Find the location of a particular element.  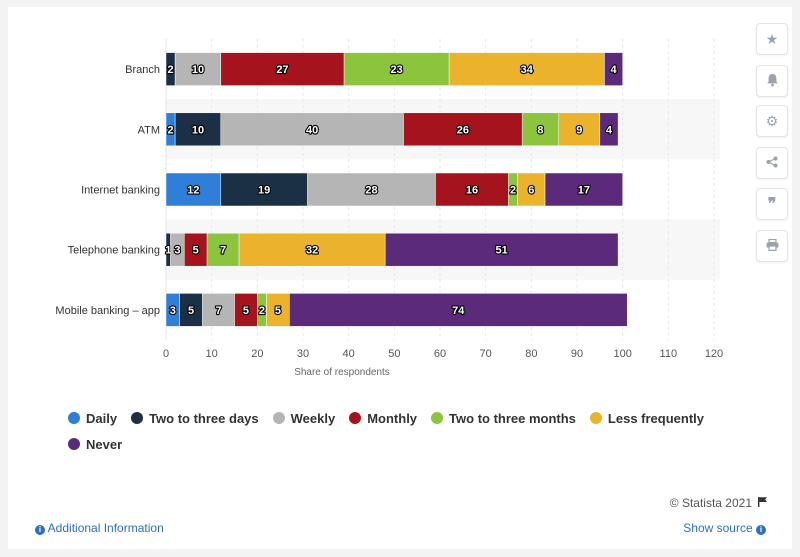

x-tick-label: 40 is located at coordinates (349, 354).